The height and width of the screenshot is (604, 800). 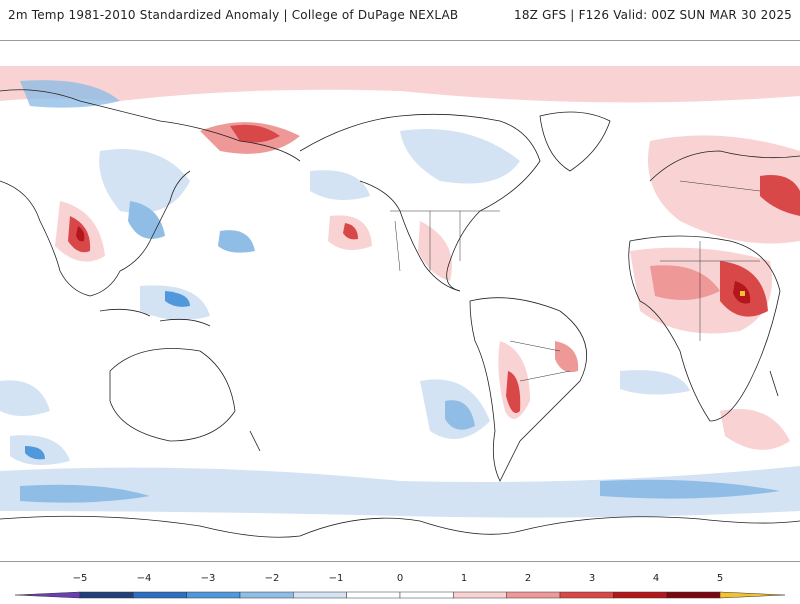 What do you see at coordinates (656, 578) in the screenshot?
I see `colorbar-tick-label: 4` at bounding box center [656, 578].